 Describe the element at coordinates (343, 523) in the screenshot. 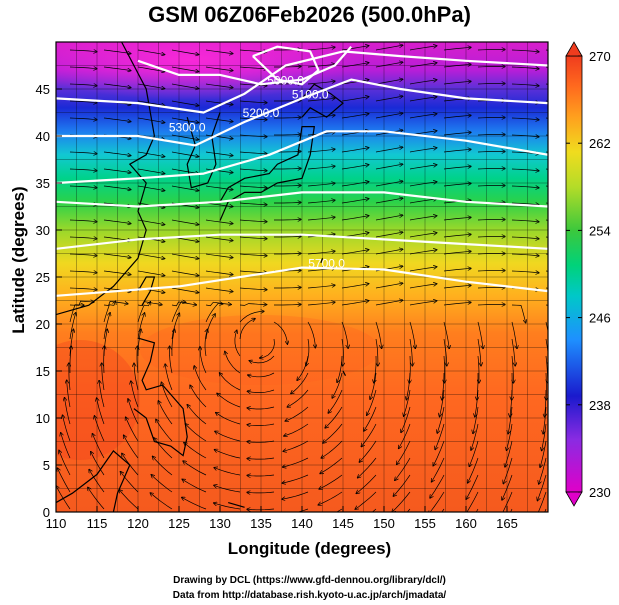

I see `x-tick-label: 145` at that location.